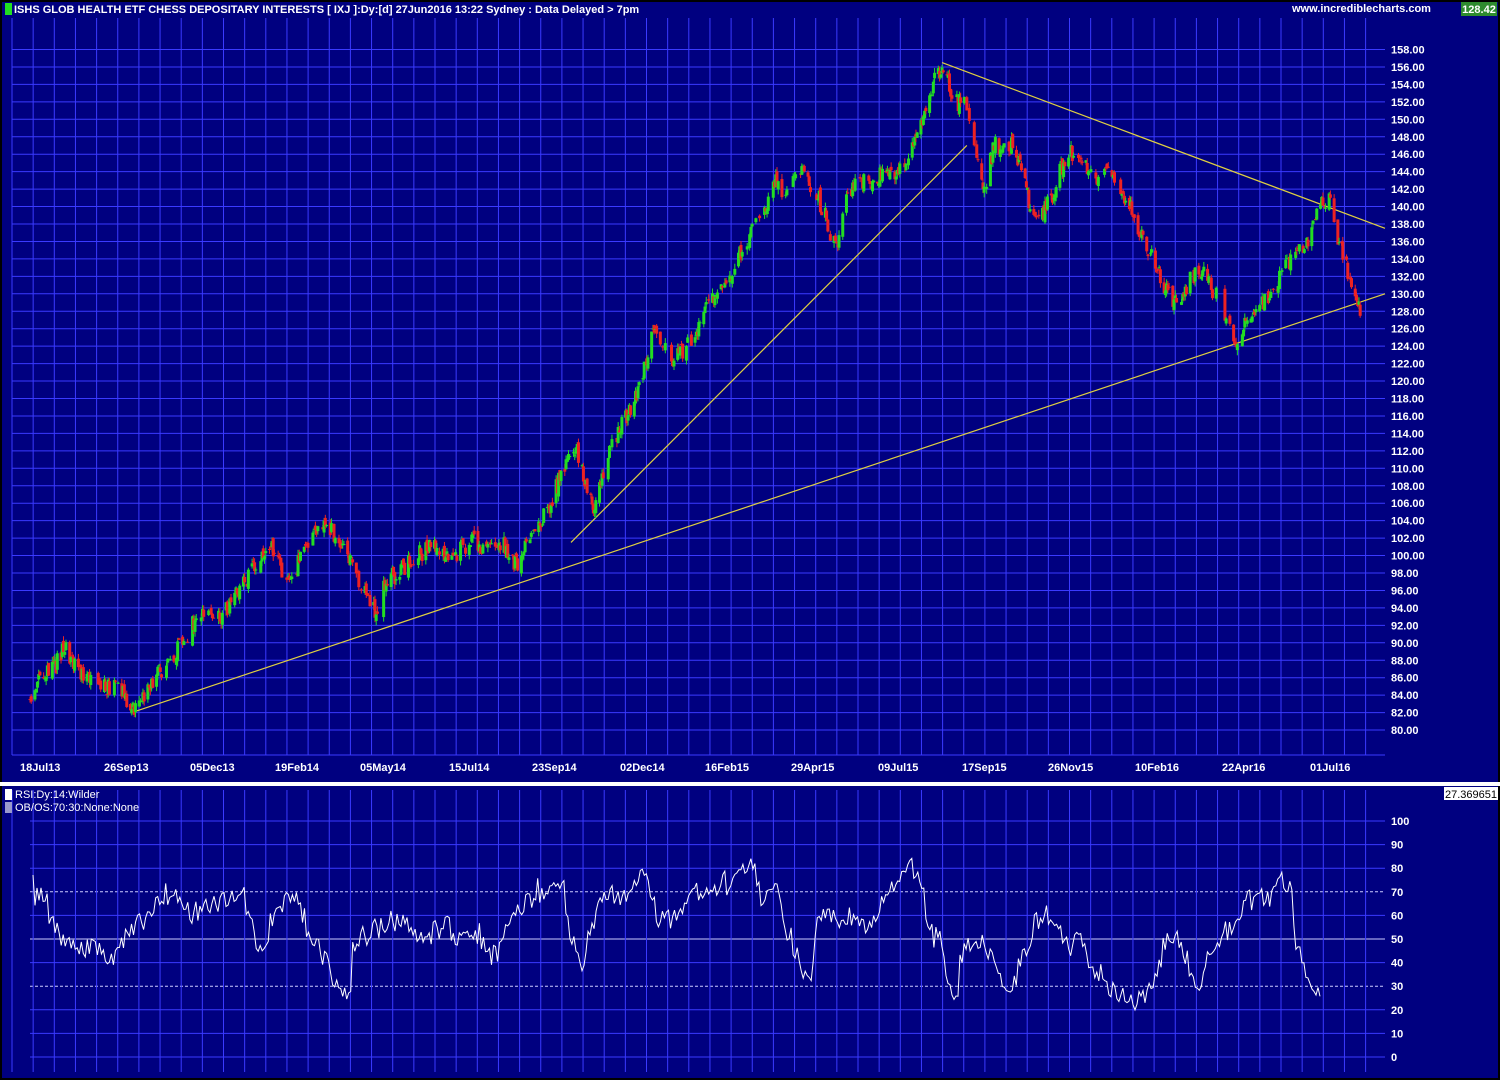 This screenshot has width=1500, height=1080. Describe the element at coordinates (1361, 9) in the screenshot. I see `site-label: www.incrediblecharts.com` at that location.